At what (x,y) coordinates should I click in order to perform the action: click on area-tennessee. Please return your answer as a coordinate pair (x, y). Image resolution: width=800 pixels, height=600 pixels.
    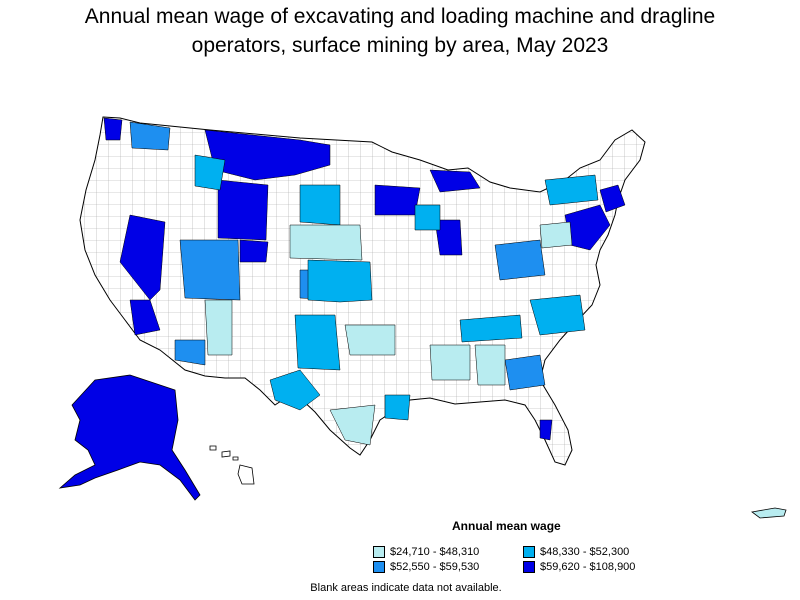
    Looking at the image, I should click on (491, 328).